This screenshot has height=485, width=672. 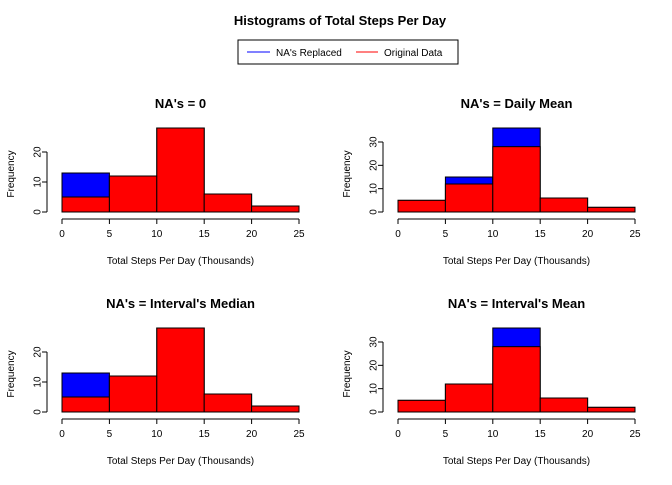 I want to click on panel-title: NA's = 0, so click(x=180, y=103).